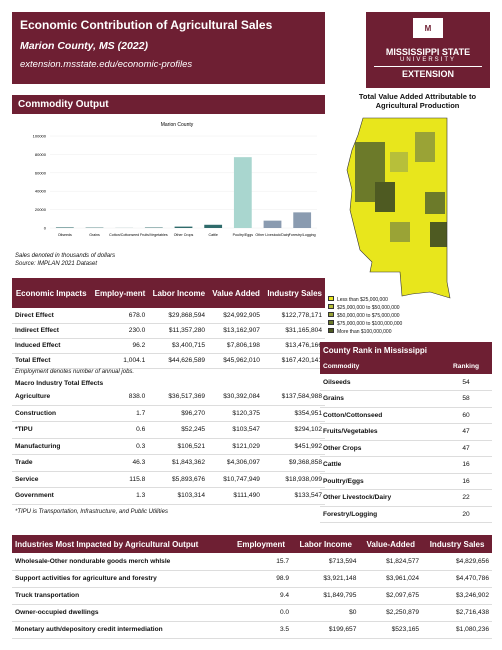 The image size is (502, 650). I want to click on table-cell: $1,849,795, so click(340, 595).